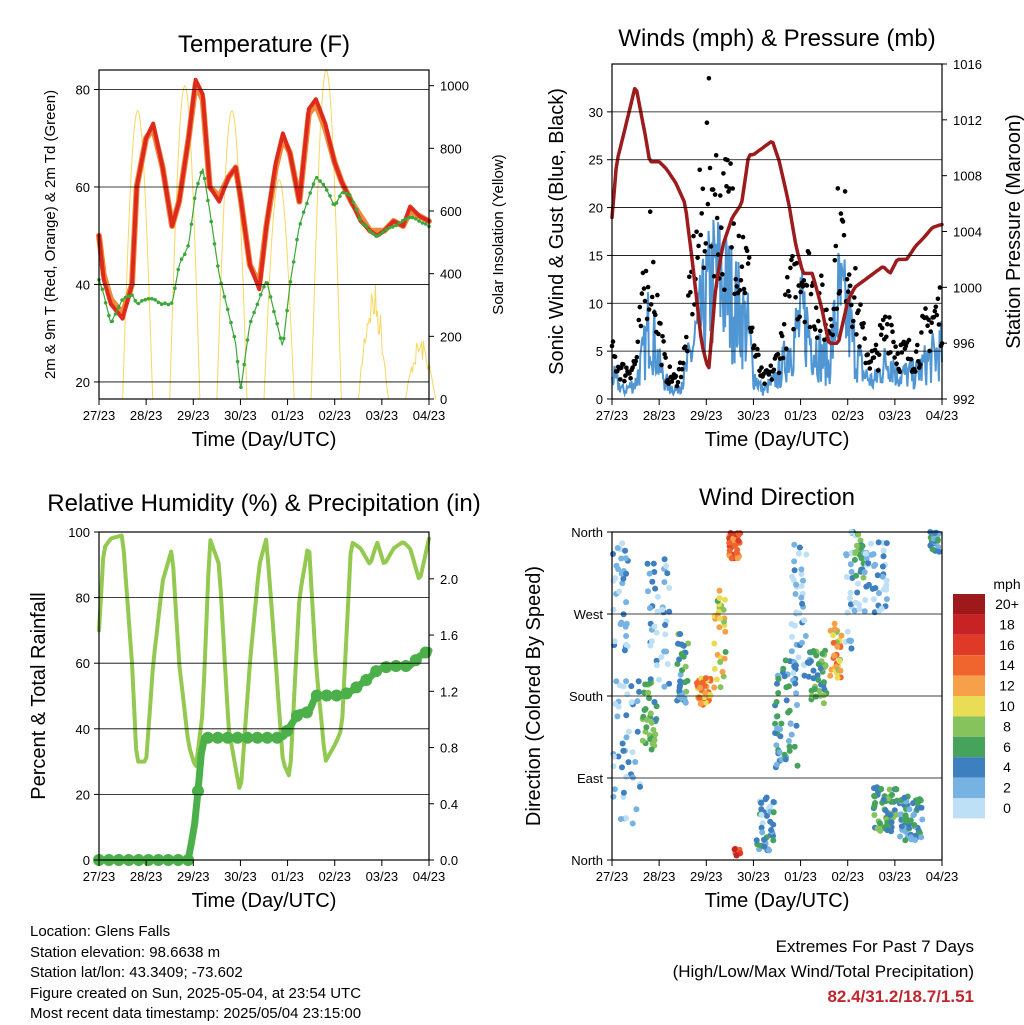  Describe the element at coordinates (967, 287) in the screenshot. I see `y-right-tick-label: 1000` at that location.